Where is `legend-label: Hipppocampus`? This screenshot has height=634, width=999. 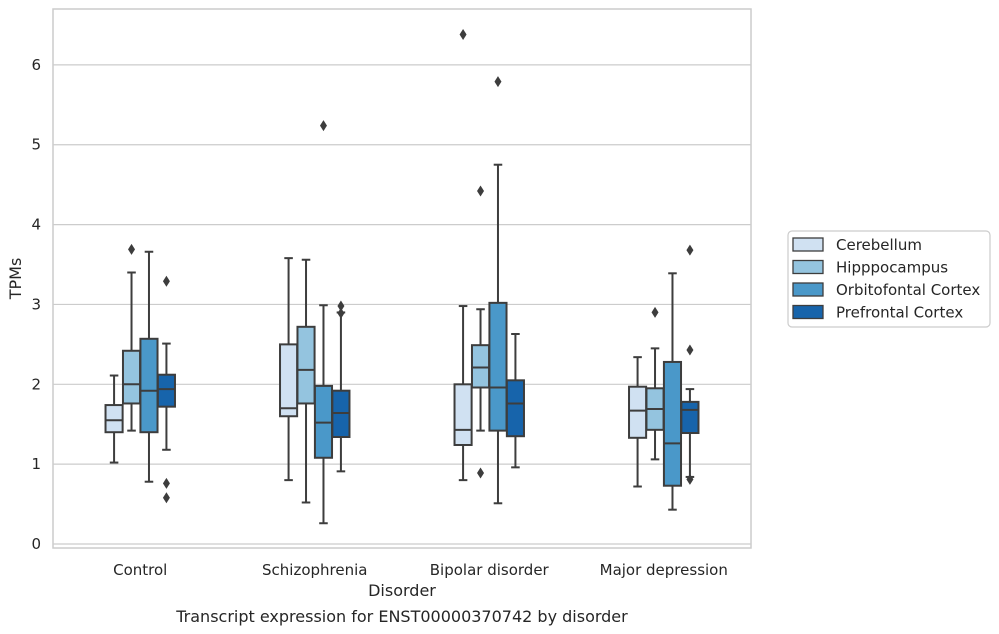 legend-label: Hipppocampus is located at coordinates (892, 268).